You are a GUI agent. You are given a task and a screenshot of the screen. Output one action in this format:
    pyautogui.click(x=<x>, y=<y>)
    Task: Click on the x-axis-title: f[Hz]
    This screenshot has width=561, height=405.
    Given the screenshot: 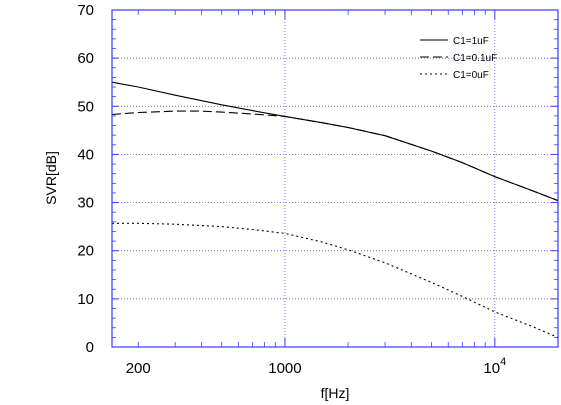 What is the action you would take?
    pyautogui.click(x=335, y=393)
    